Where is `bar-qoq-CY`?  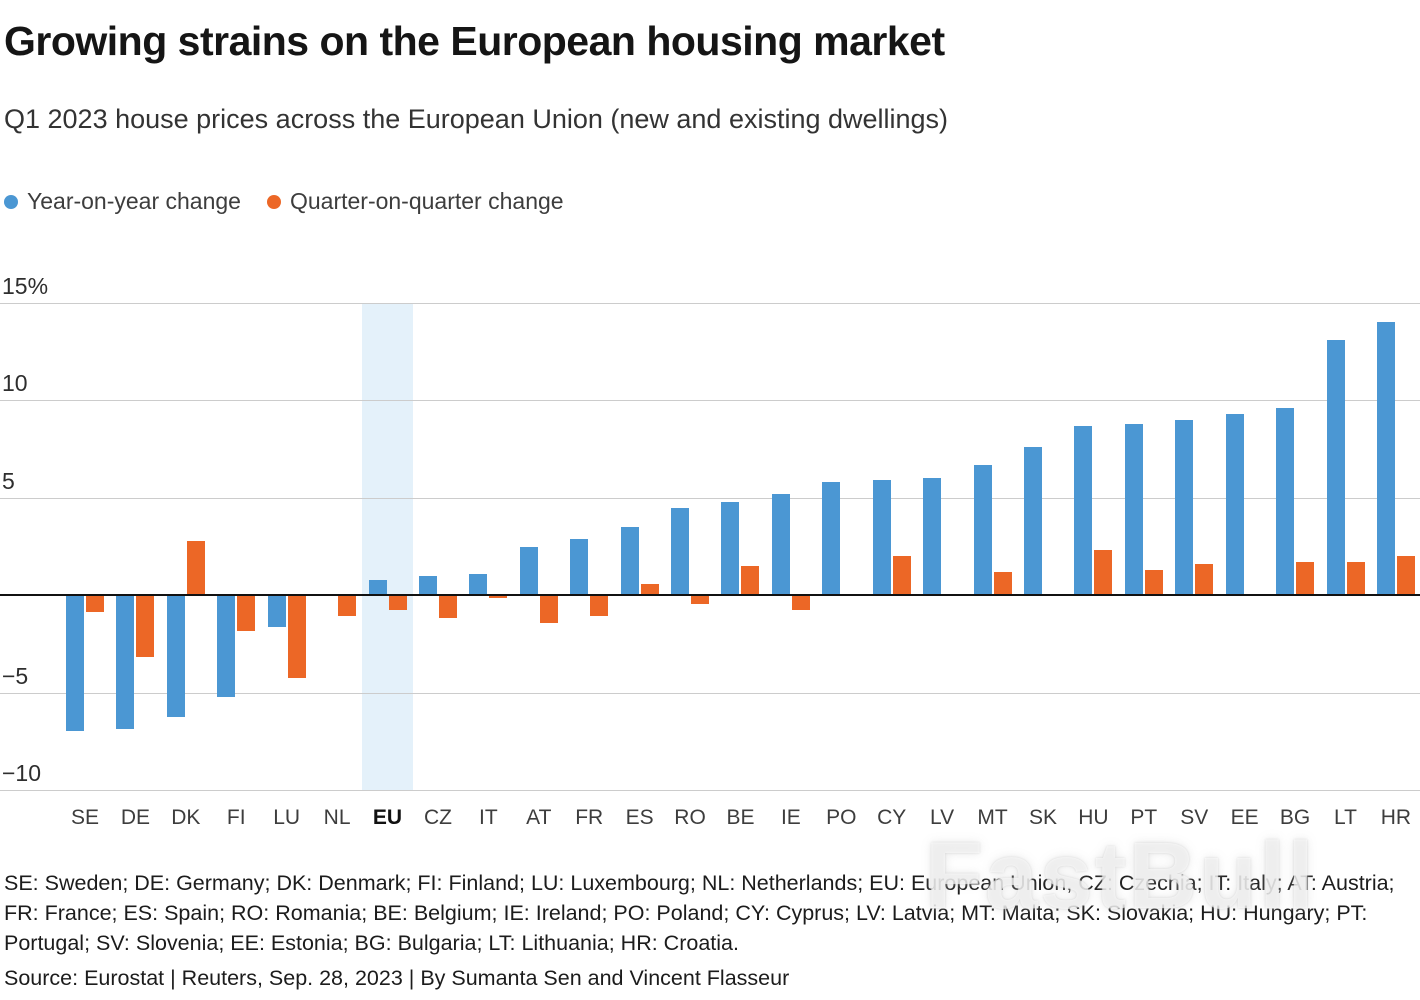 bar-qoq-CY is located at coordinates (901, 576).